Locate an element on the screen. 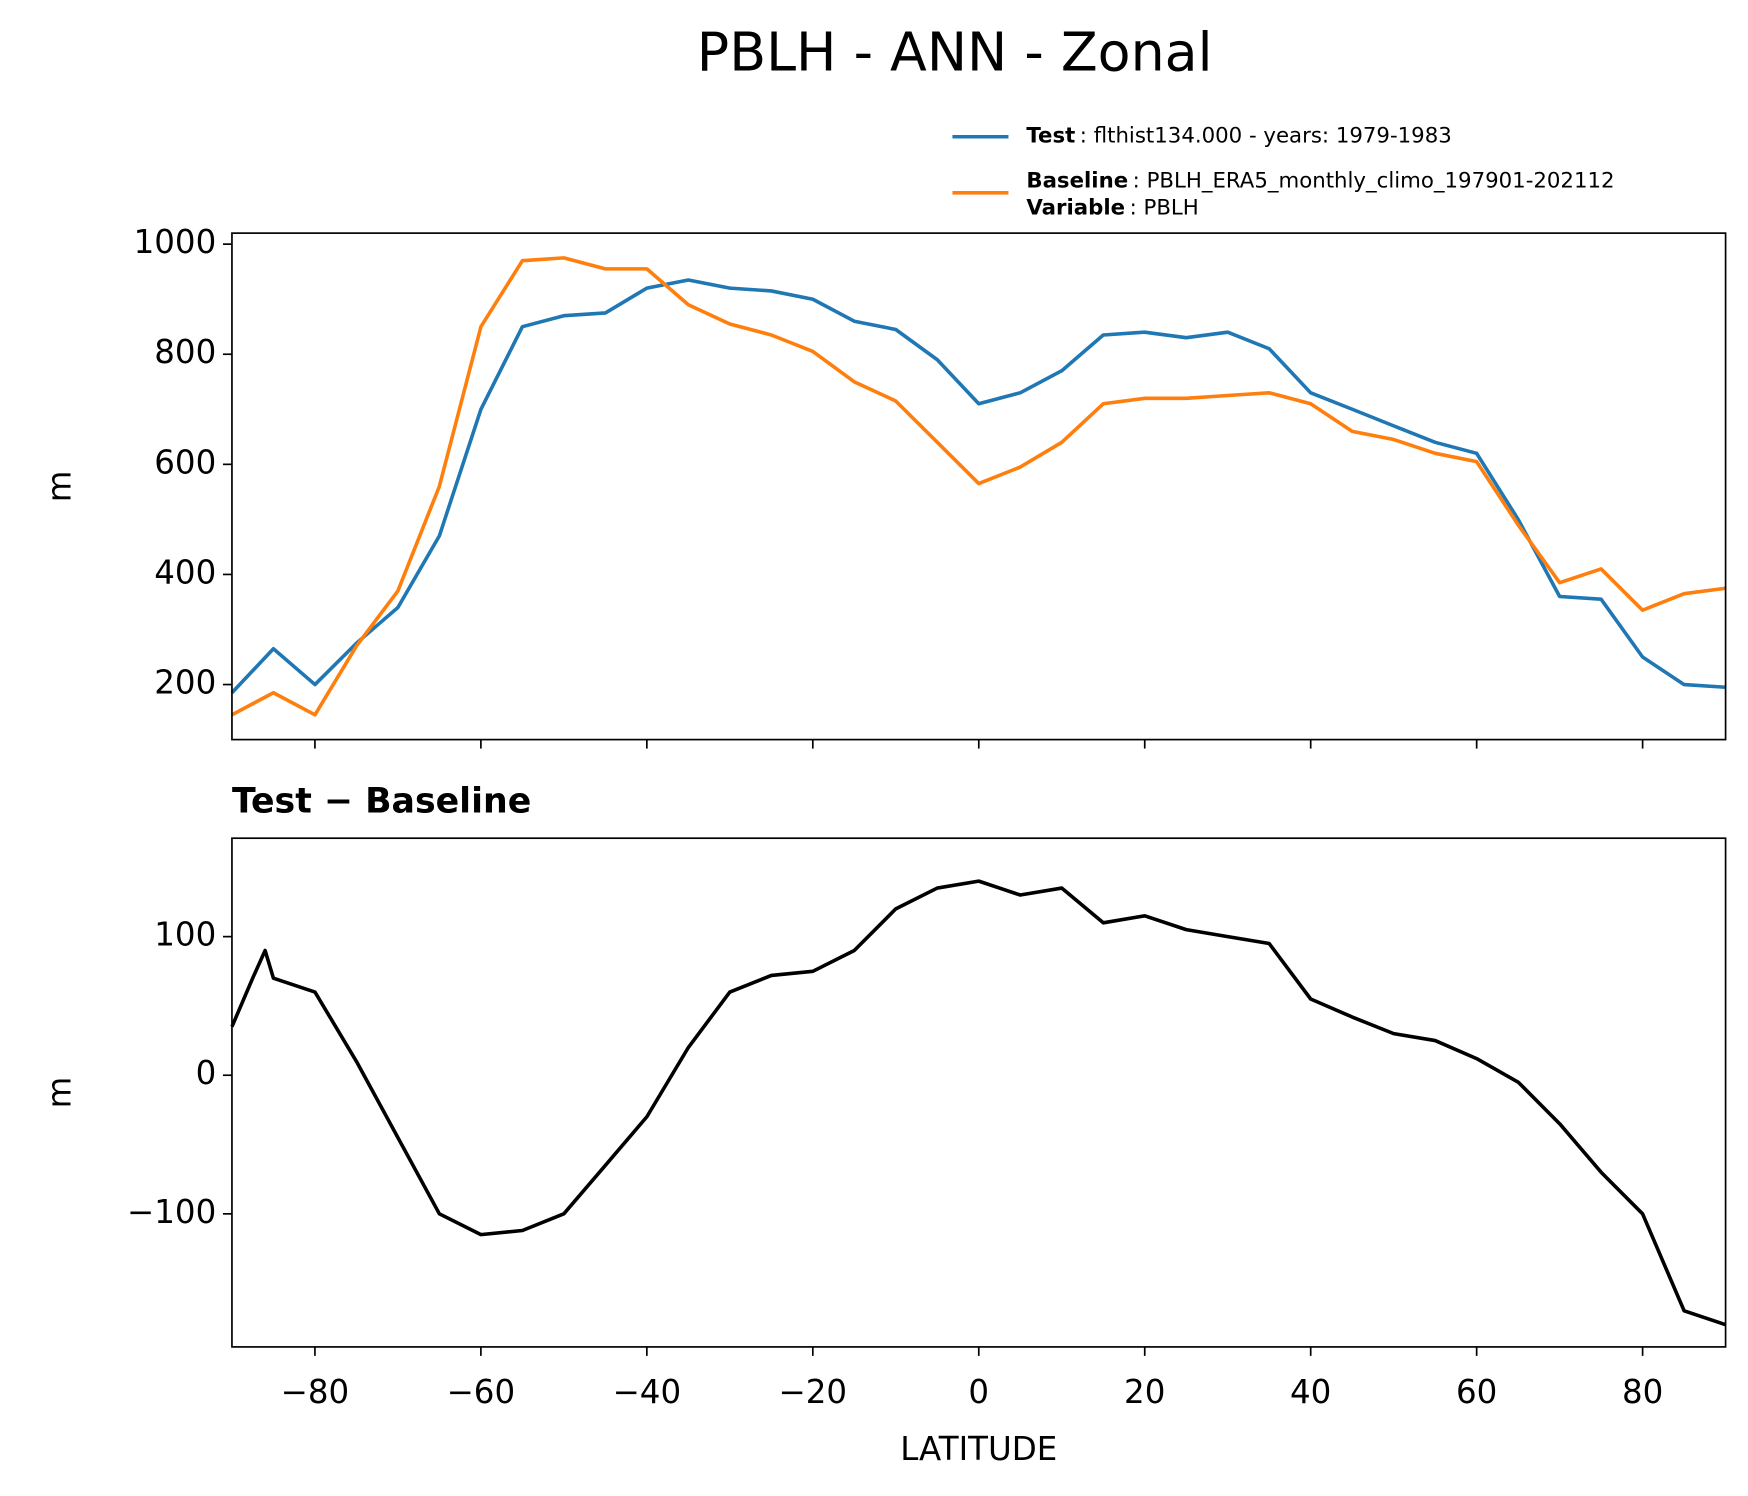 The height and width of the screenshot is (1496, 1748). legend-entry: Test: flthist134.000 - years: 1979-1983 is located at coordinates (1238, 136).